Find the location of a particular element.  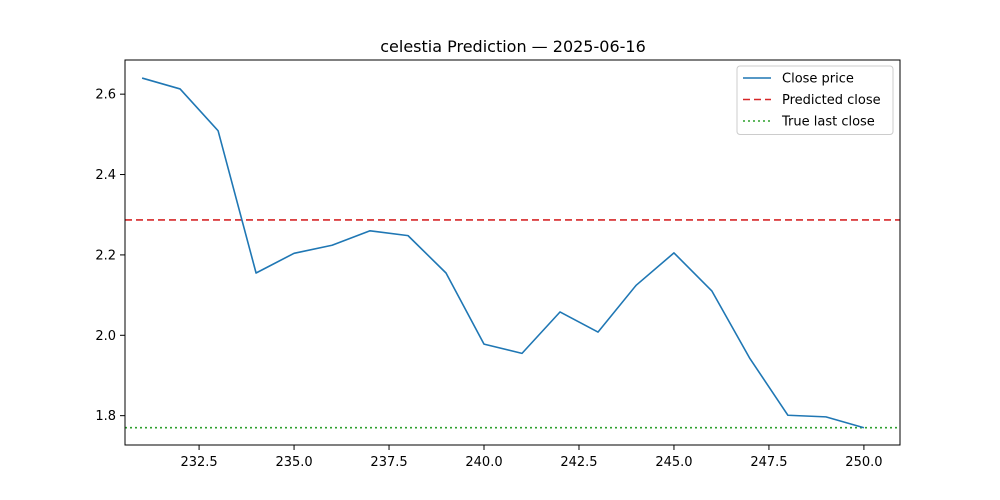

x-tick-label: 240.0 is located at coordinates (483, 462).